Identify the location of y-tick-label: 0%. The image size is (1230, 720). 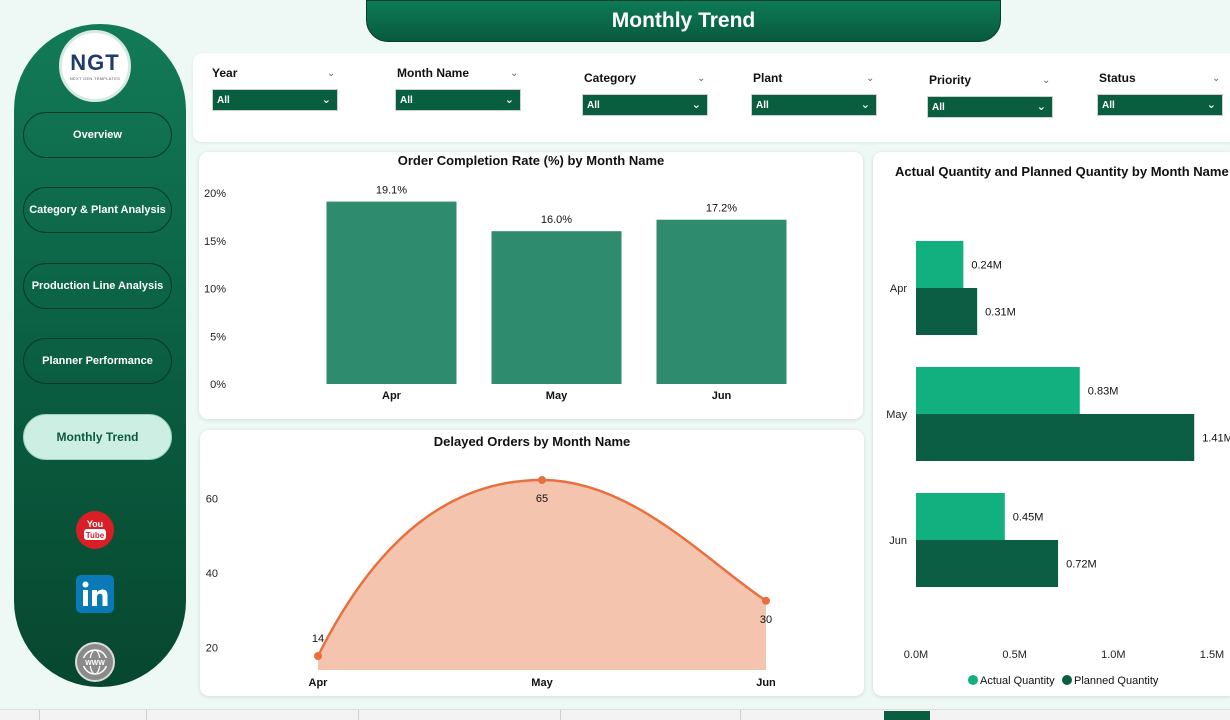
(218, 385).